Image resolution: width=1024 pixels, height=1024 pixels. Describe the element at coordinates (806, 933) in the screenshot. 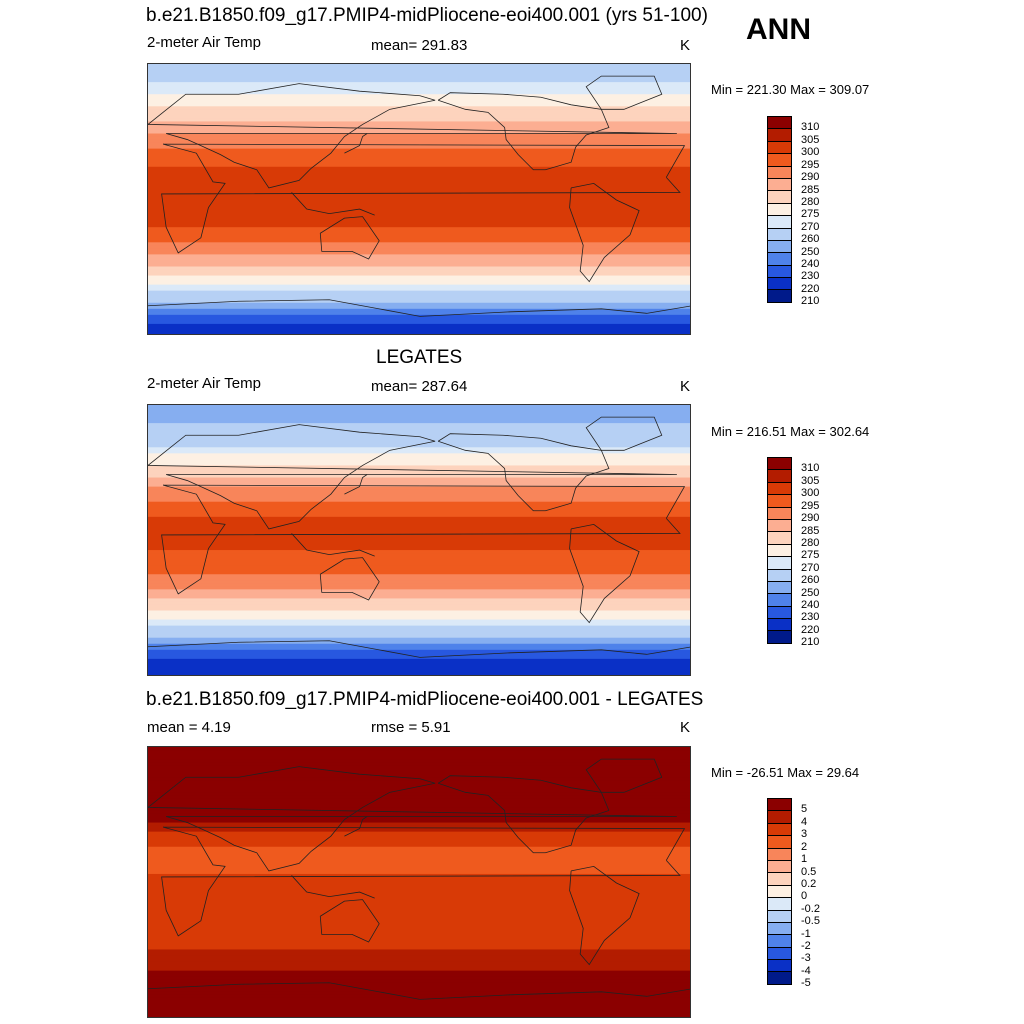

I see `colorbar-tick-label: -1` at that location.